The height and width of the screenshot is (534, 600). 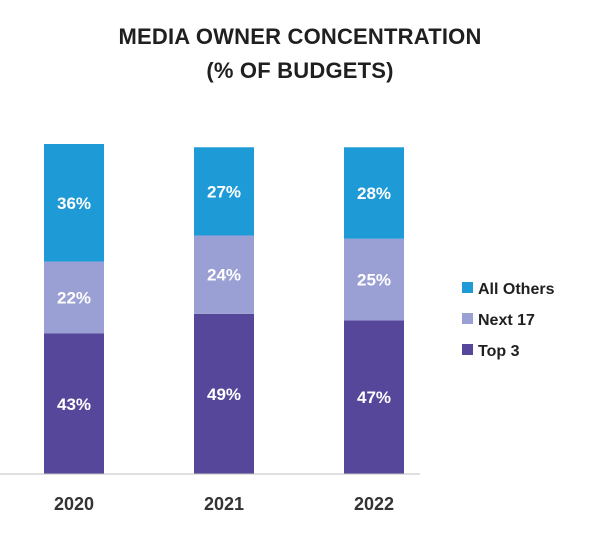 I want to click on data-label: 49%, so click(x=224, y=394).